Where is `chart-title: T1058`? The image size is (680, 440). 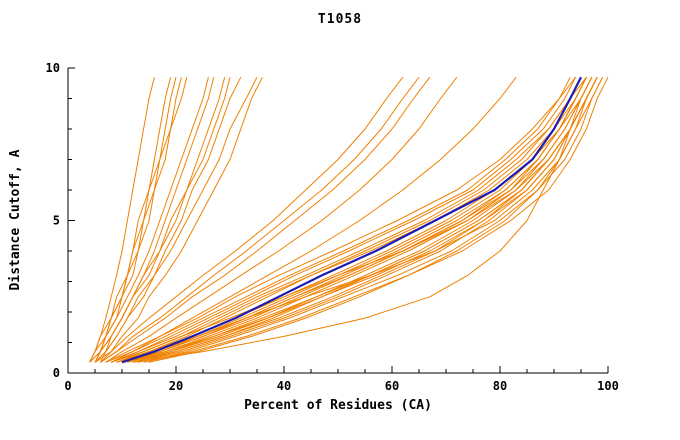
chart-title: T1058 is located at coordinates (340, 19).